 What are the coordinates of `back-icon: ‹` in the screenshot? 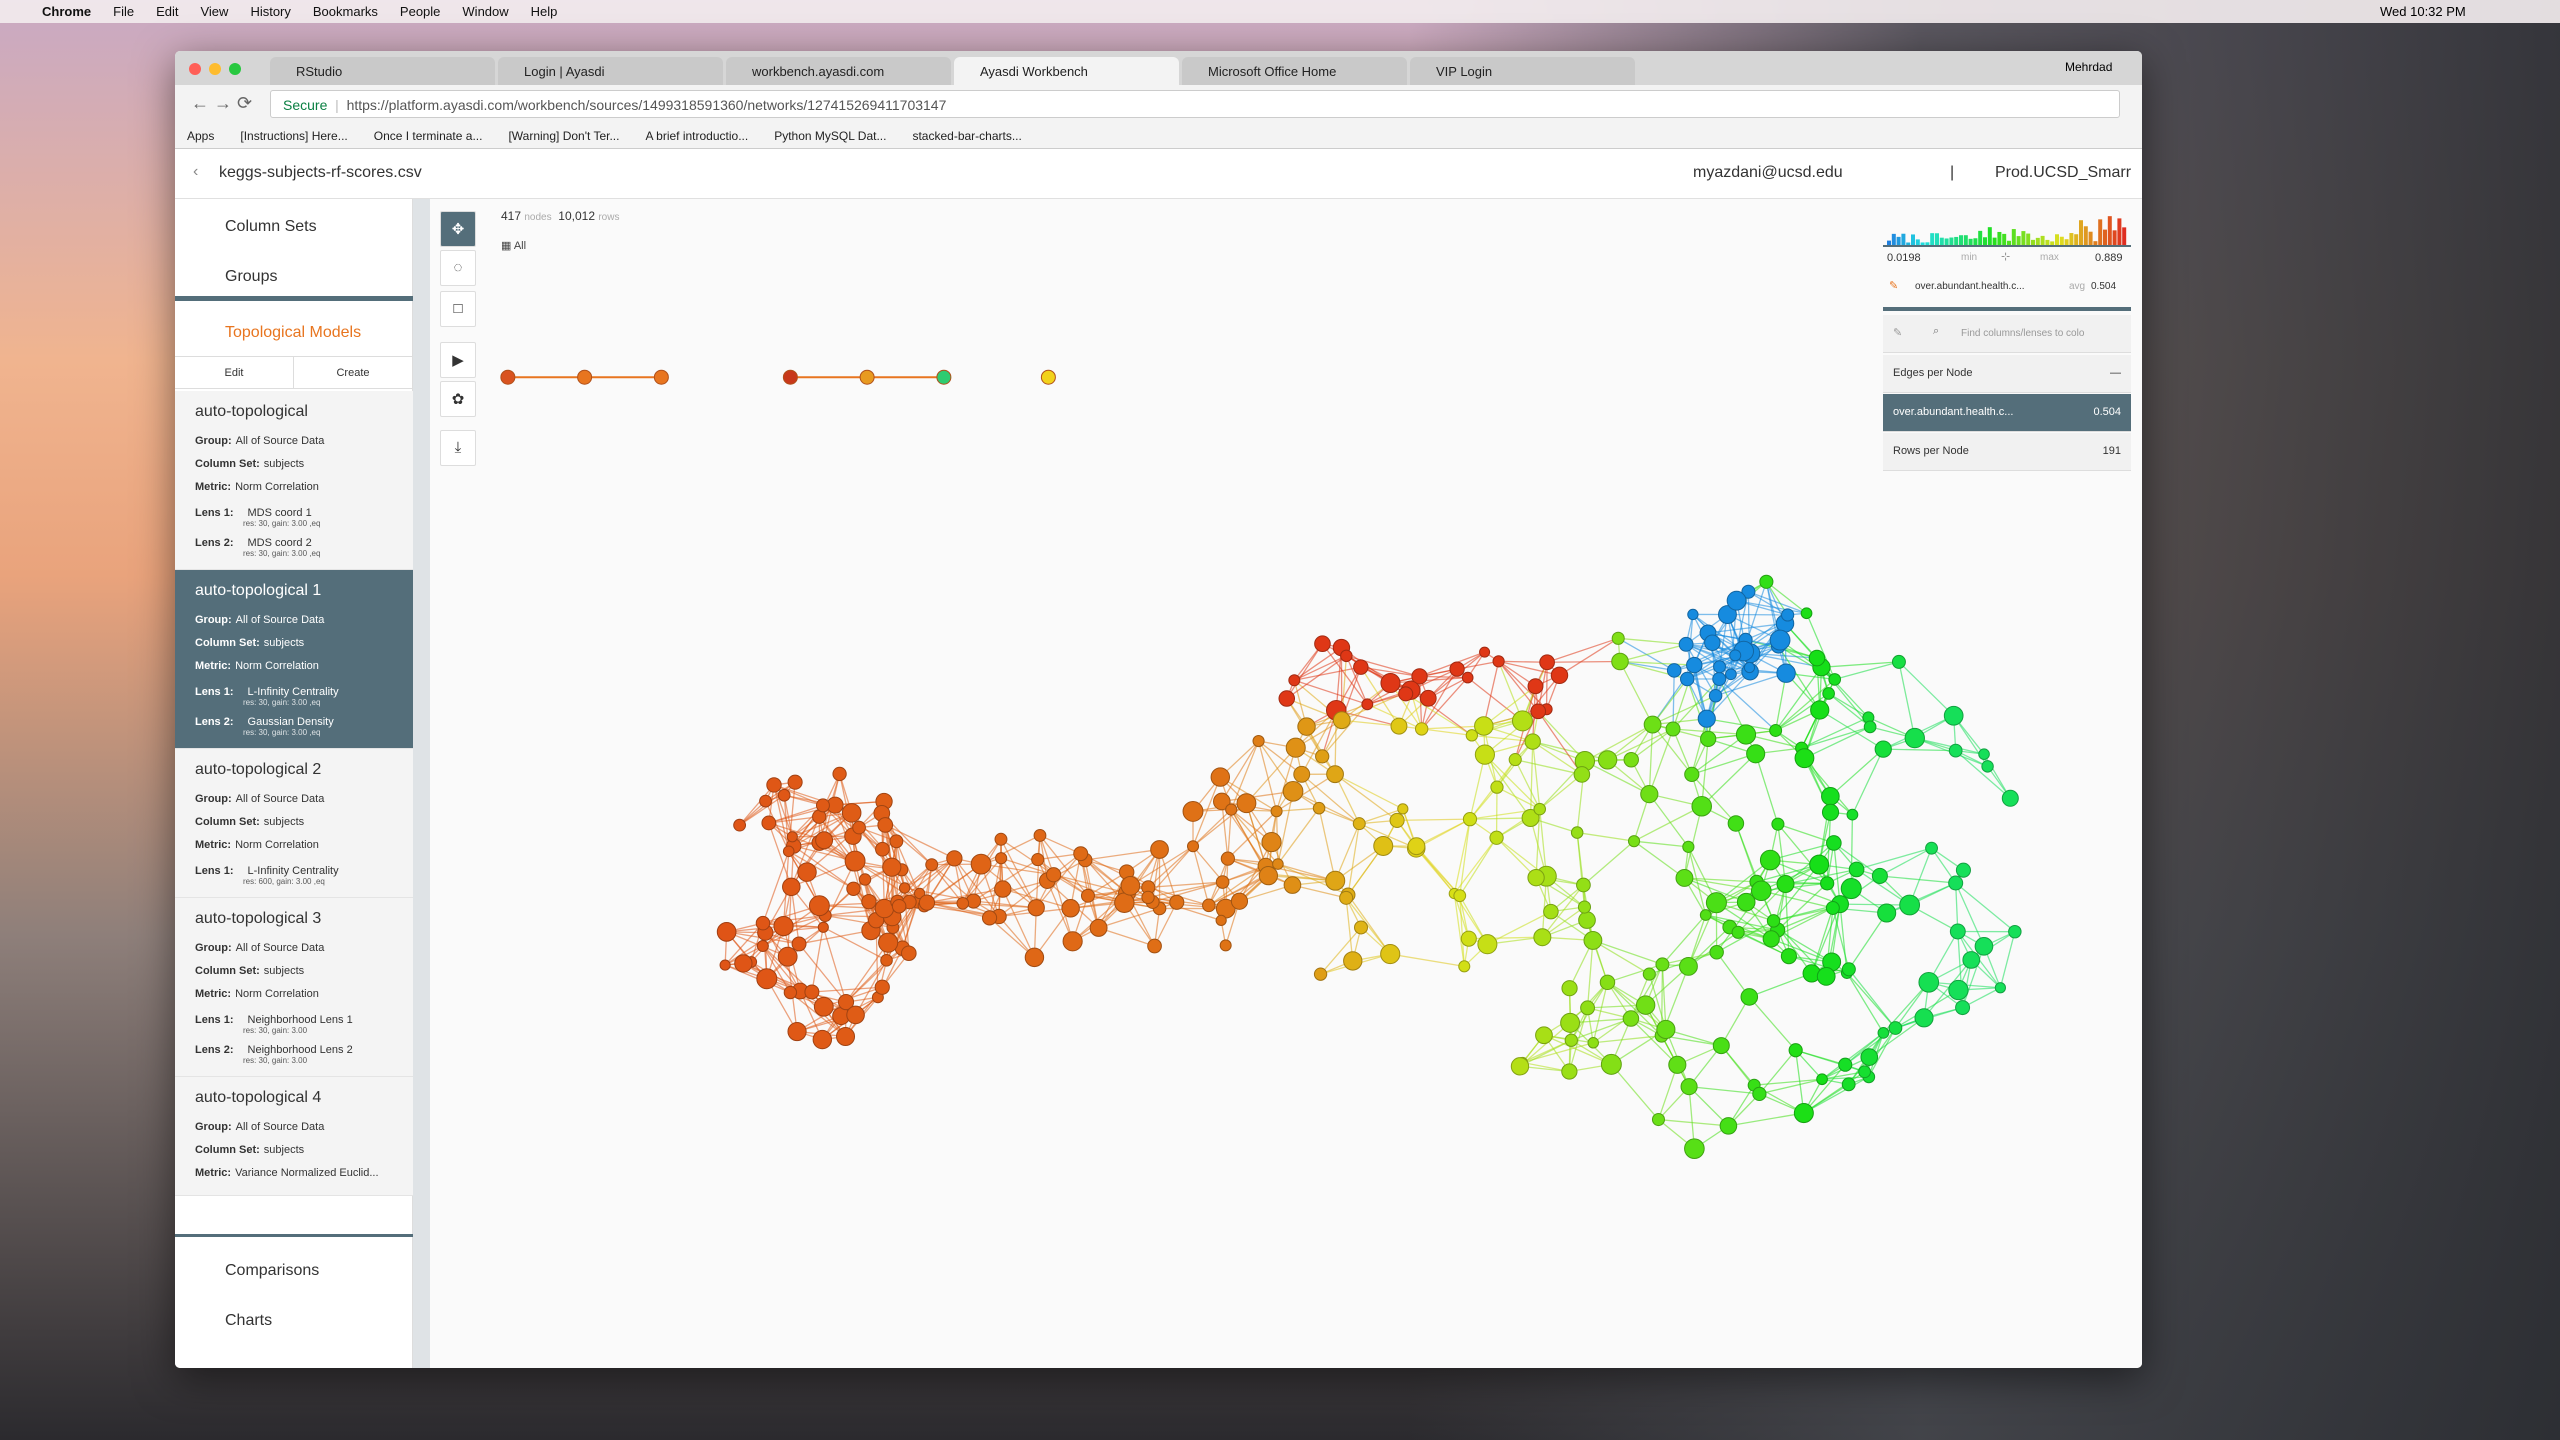 It's located at (196, 171).